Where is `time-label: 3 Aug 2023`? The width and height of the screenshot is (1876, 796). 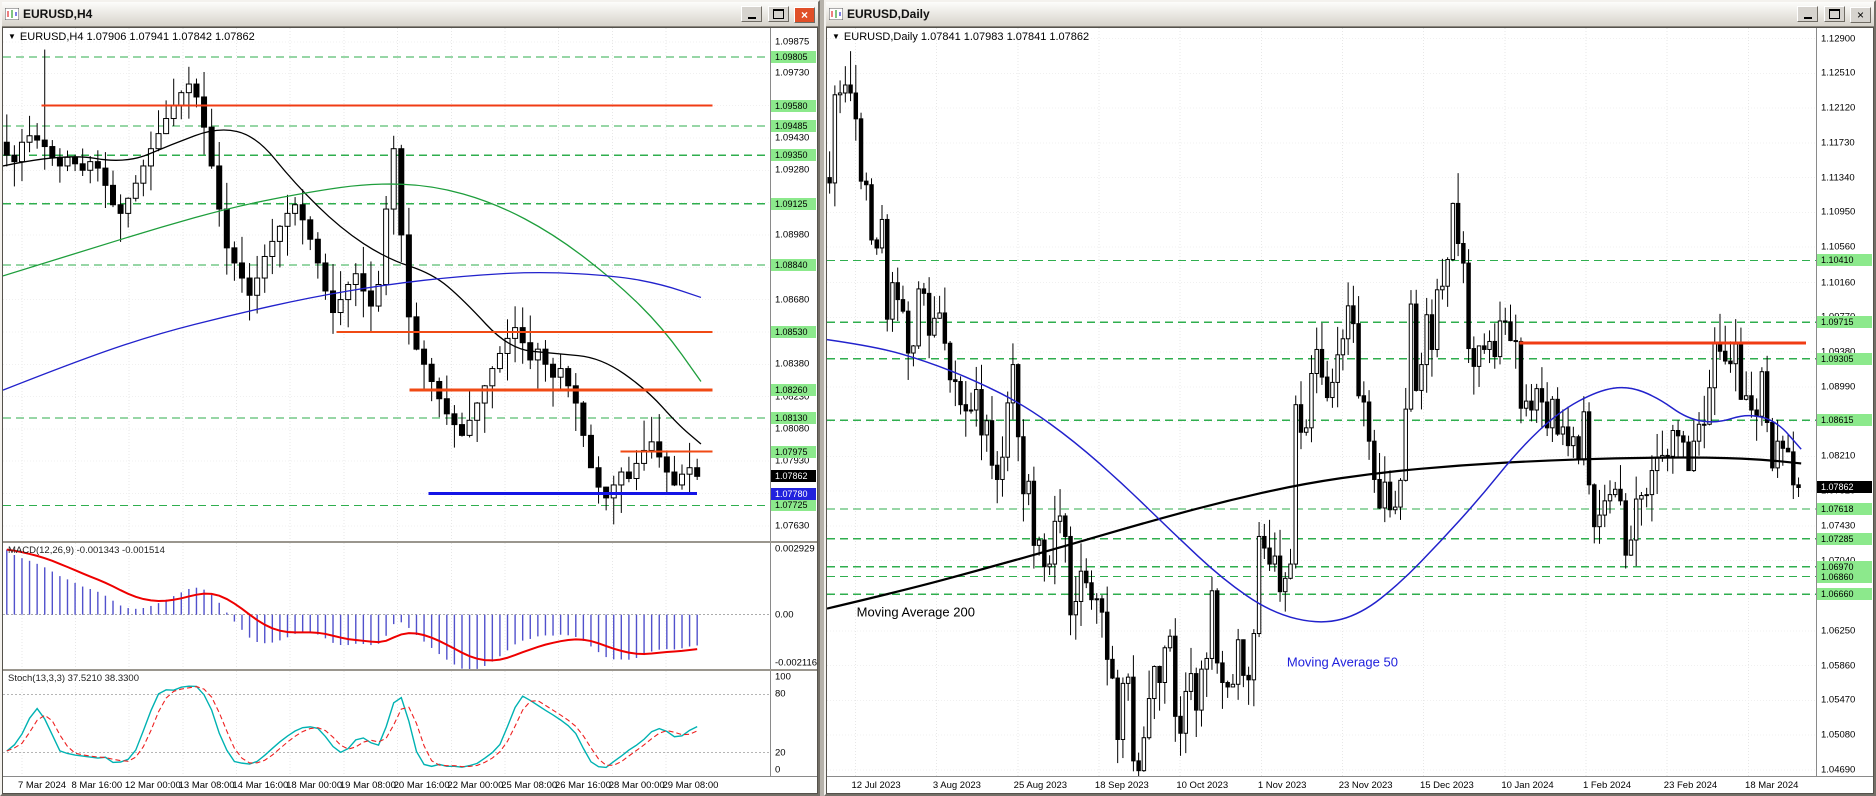 time-label: 3 Aug 2023 is located at coordinates (956, 785).